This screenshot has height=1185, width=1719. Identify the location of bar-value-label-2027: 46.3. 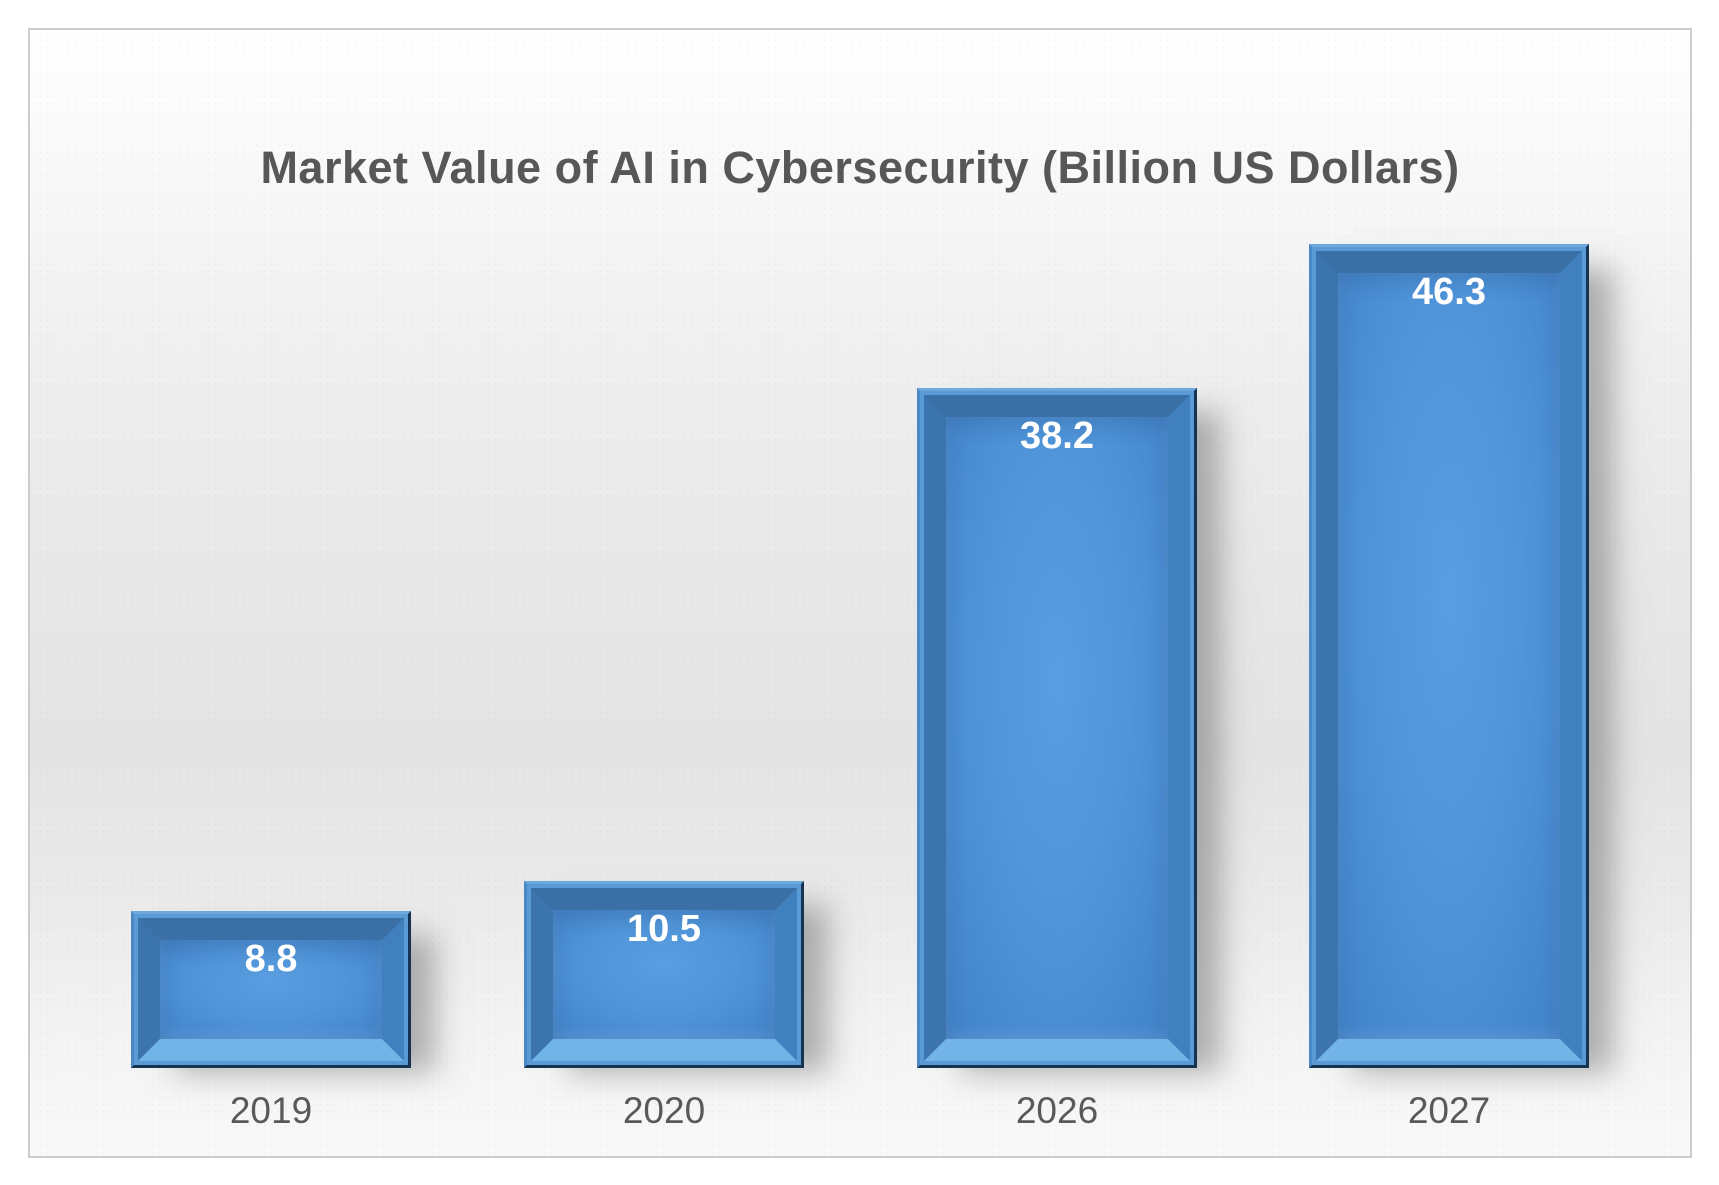
(1449, 292).